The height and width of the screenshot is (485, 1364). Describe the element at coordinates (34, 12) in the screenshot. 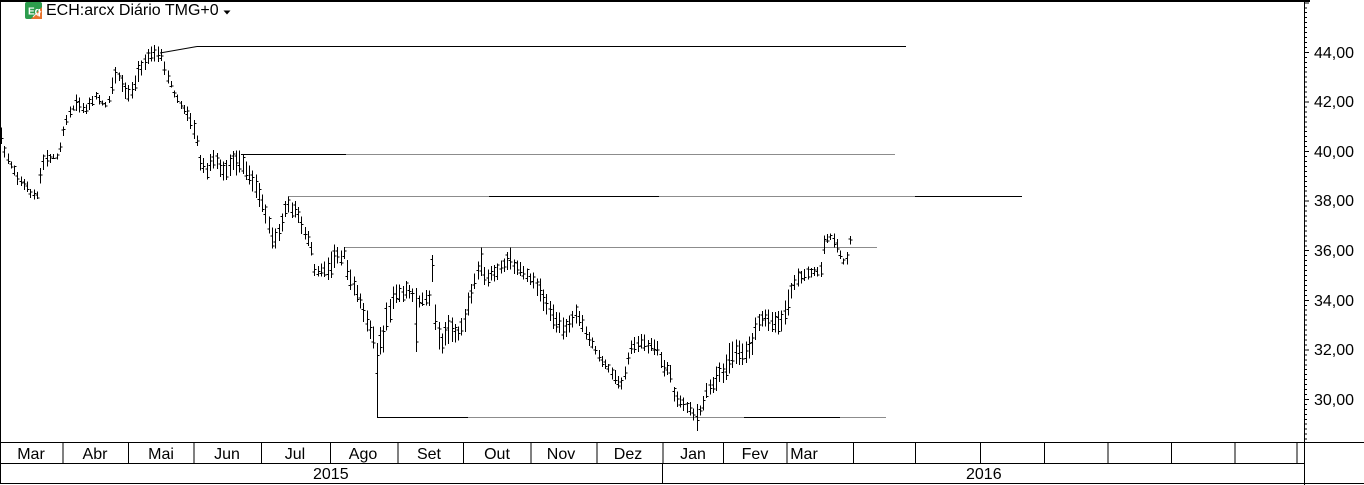

I see `svg-text: Eq` at that location.